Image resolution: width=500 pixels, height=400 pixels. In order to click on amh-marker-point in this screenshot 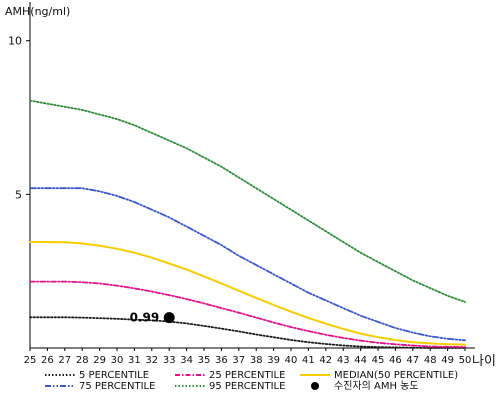, I will do `click(169, 318)`.